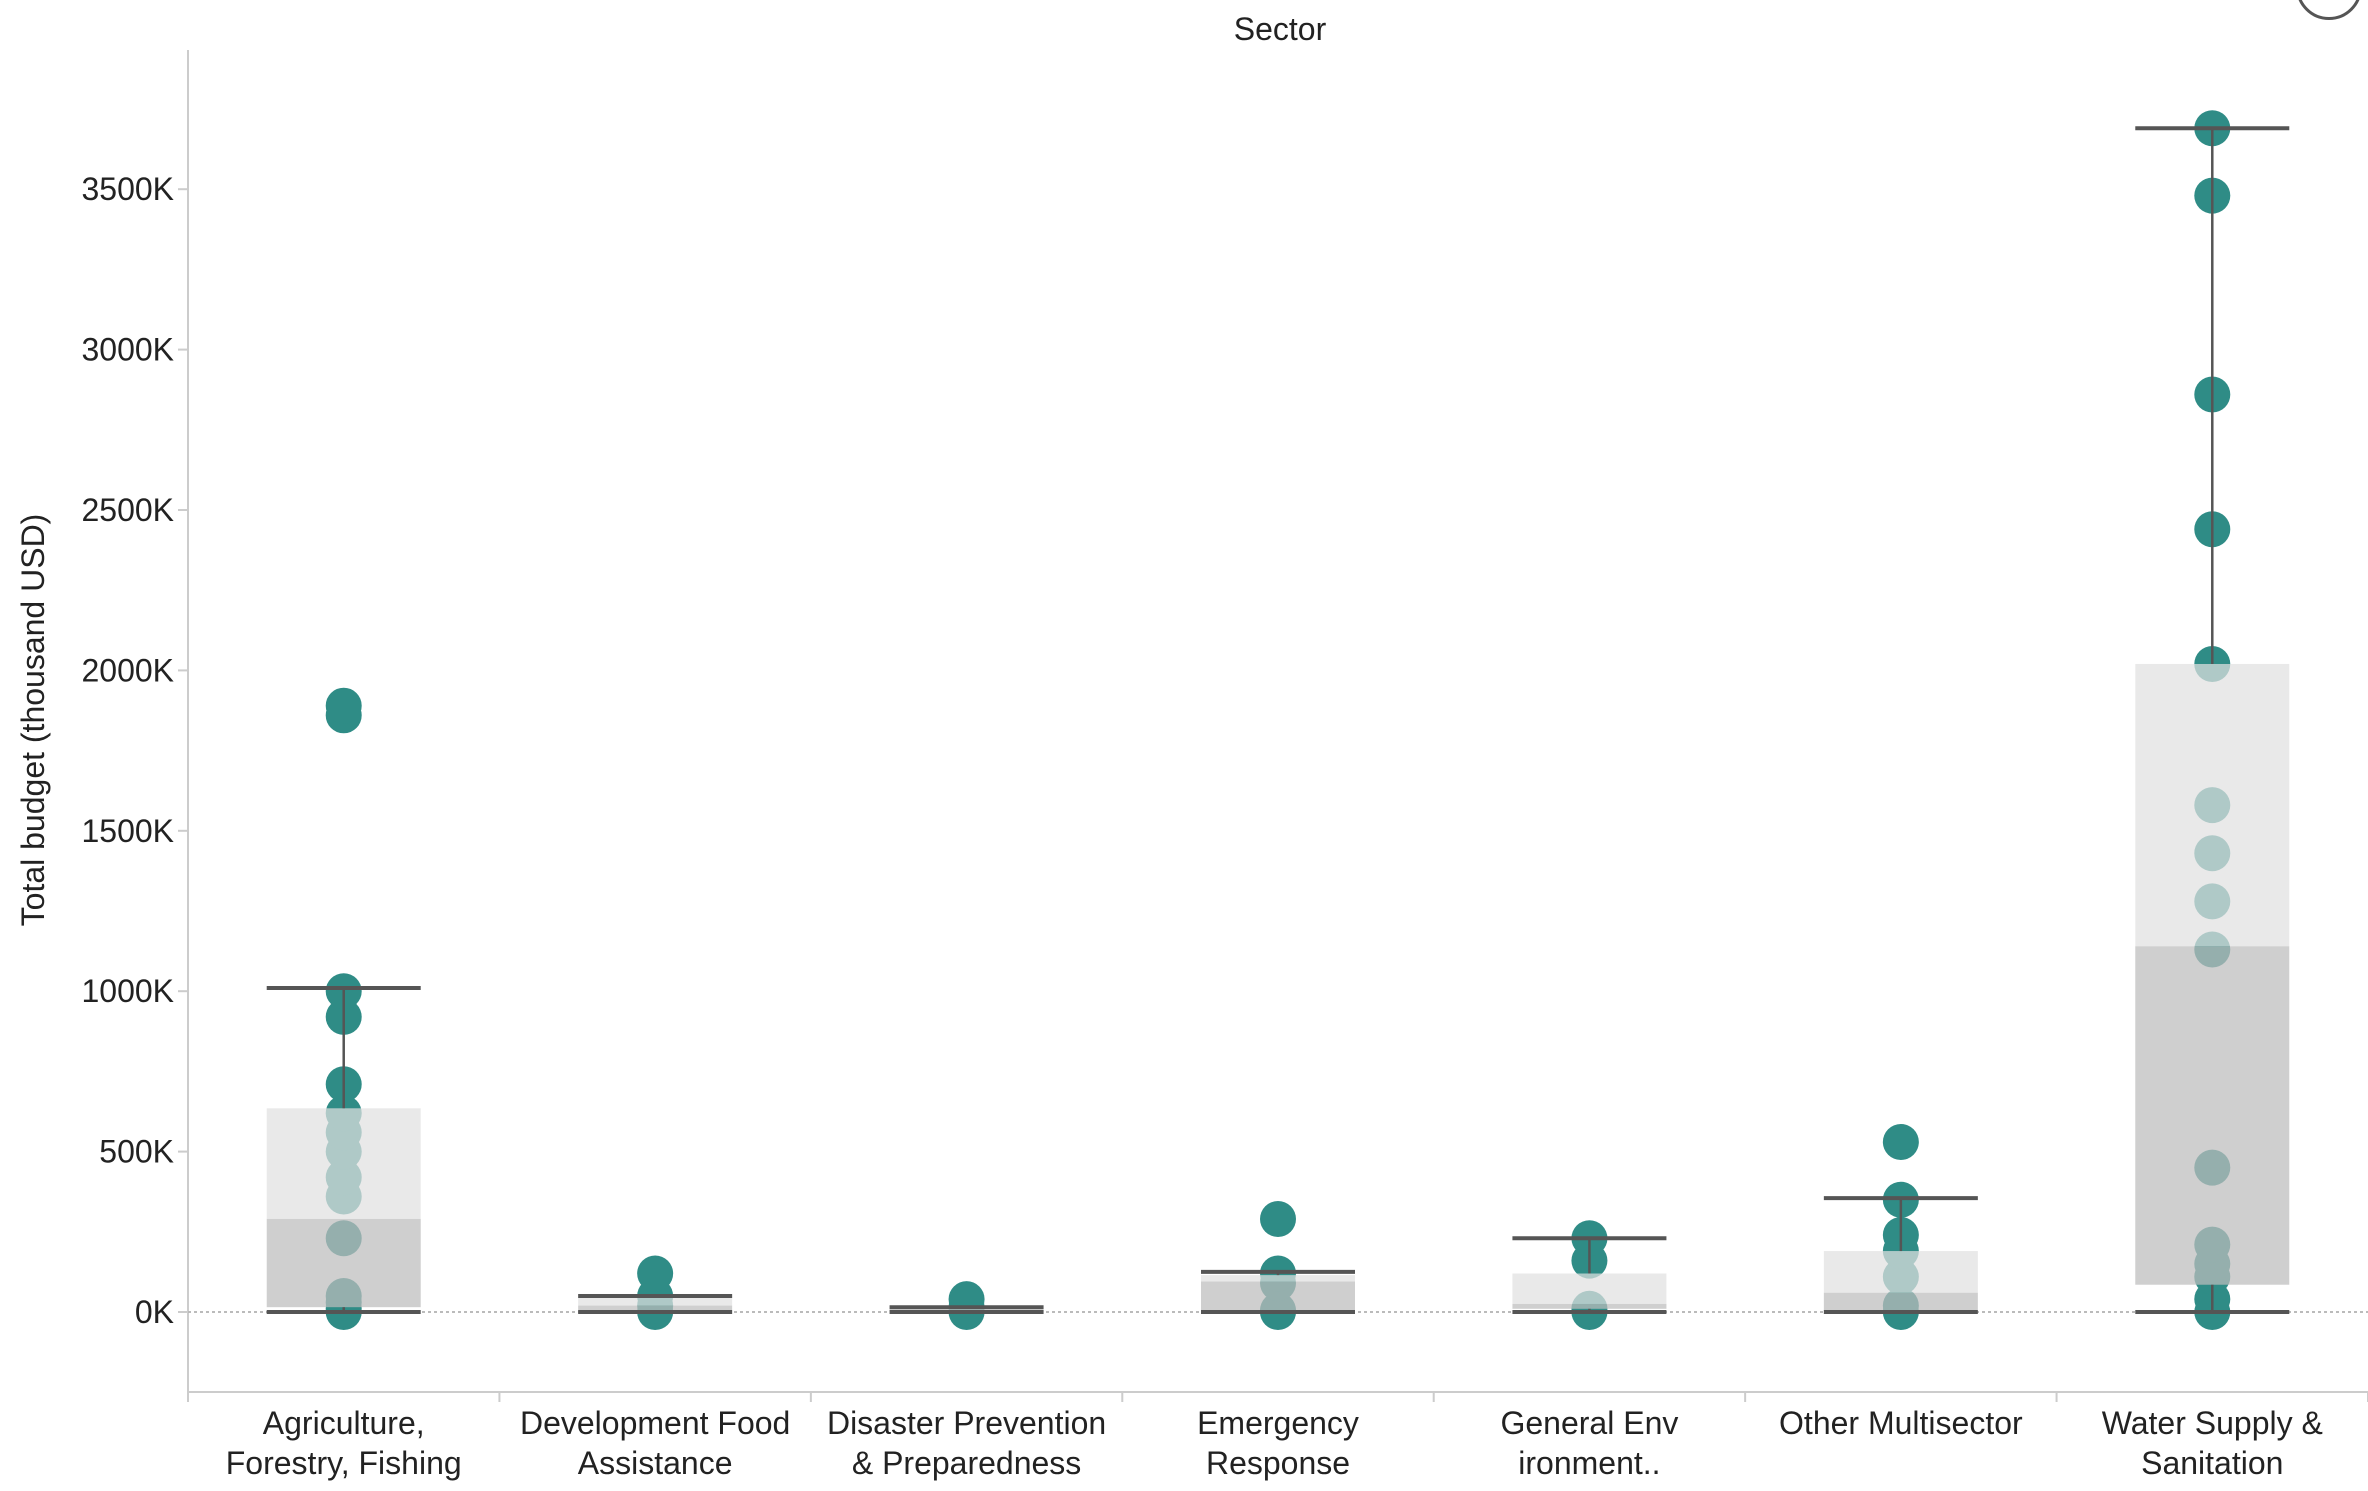 The image size is (2368, 1491). What do you see at coordinates (1589, 1423) in the screenshot?
I see `x-tick-label: General Env` at bounding box center [1589, 1423].